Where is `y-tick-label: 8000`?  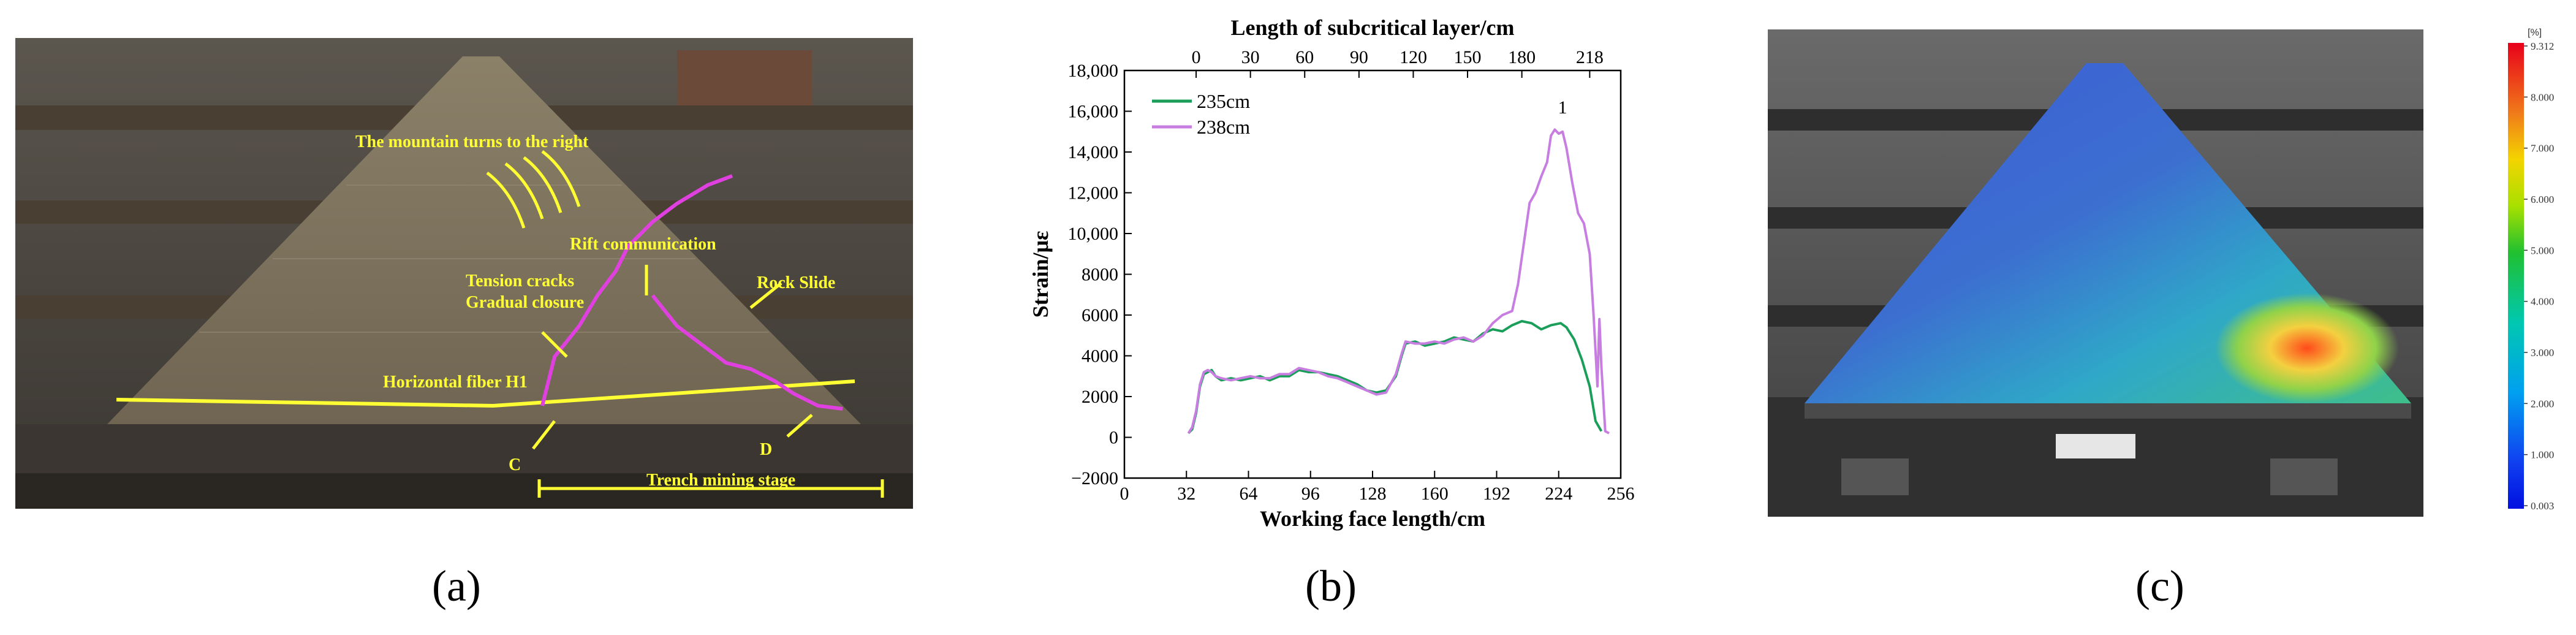
y-tick-label: 8000 is located at coordinates (1100, 275).